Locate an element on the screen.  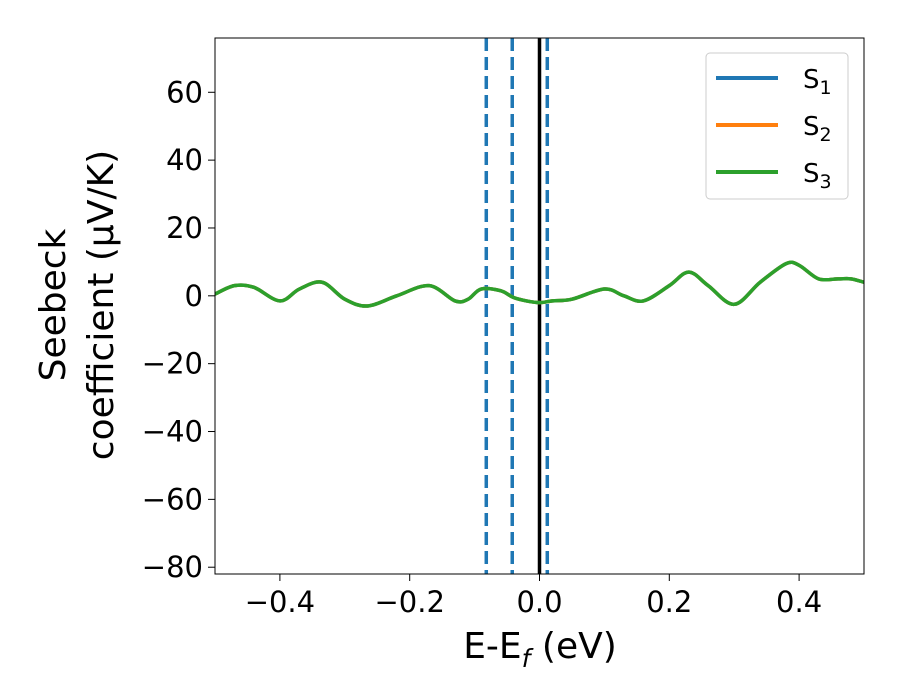
y-axis-label-line1: Seebeck is located at coordinates (53, 304).